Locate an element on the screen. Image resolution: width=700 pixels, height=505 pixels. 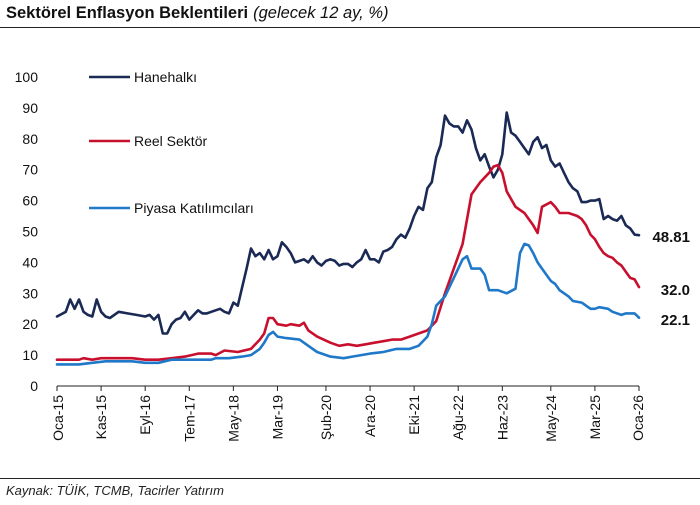
y-tick-label: 50 is located at coordinates (30, 232).